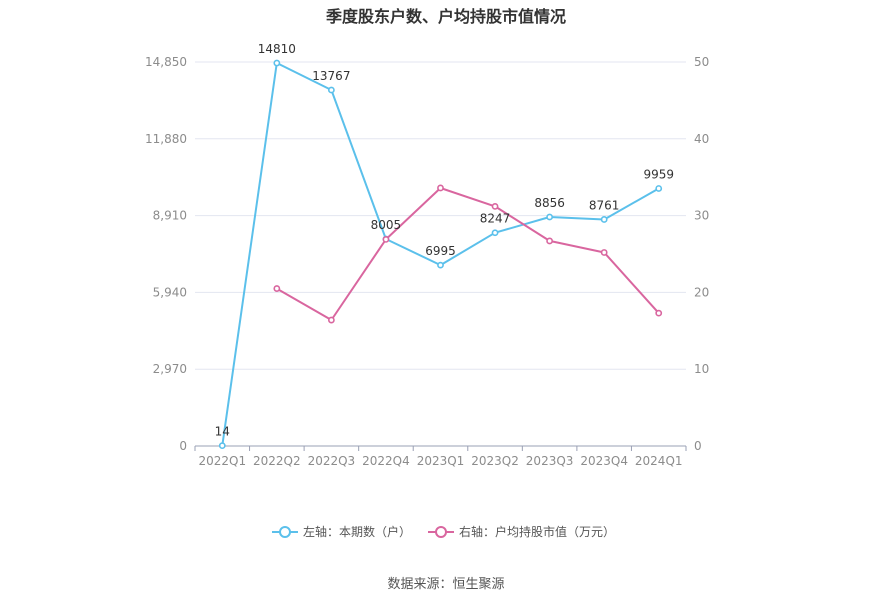 The height and width of the screenshot is (607, 893). I want to click on legend-item: 左轴：本期数（户）, so click(341, 531).